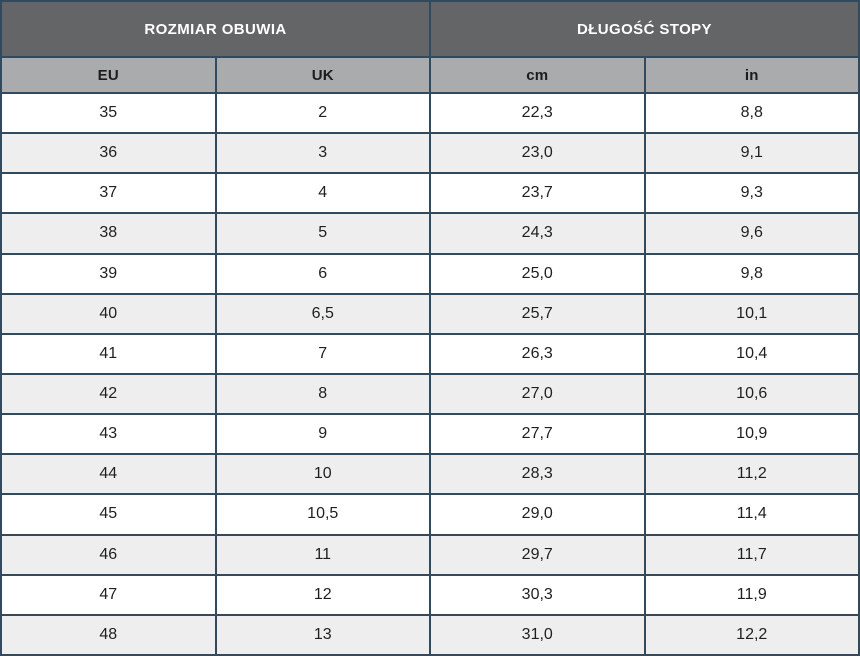 This screenshot has height=656, width=860. What do you see at coordinates (322, 554) in the screenshot?
I see `table-cell: 11` at bounding box center [322, 554].